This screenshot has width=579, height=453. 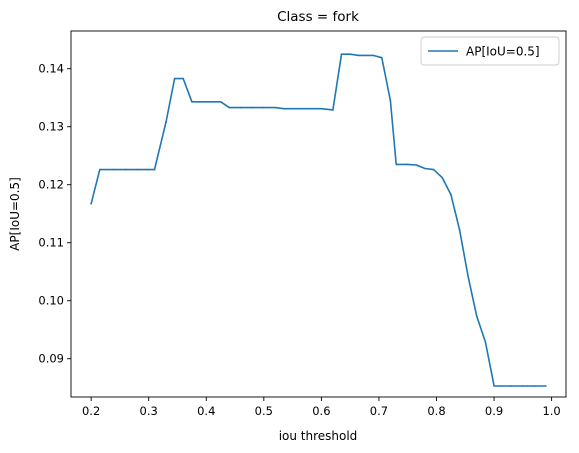 What do you see at coordinates (51, 301) in the screenshot?
I see `y-tick-label: 0.10` at bounding box center [51, 301].